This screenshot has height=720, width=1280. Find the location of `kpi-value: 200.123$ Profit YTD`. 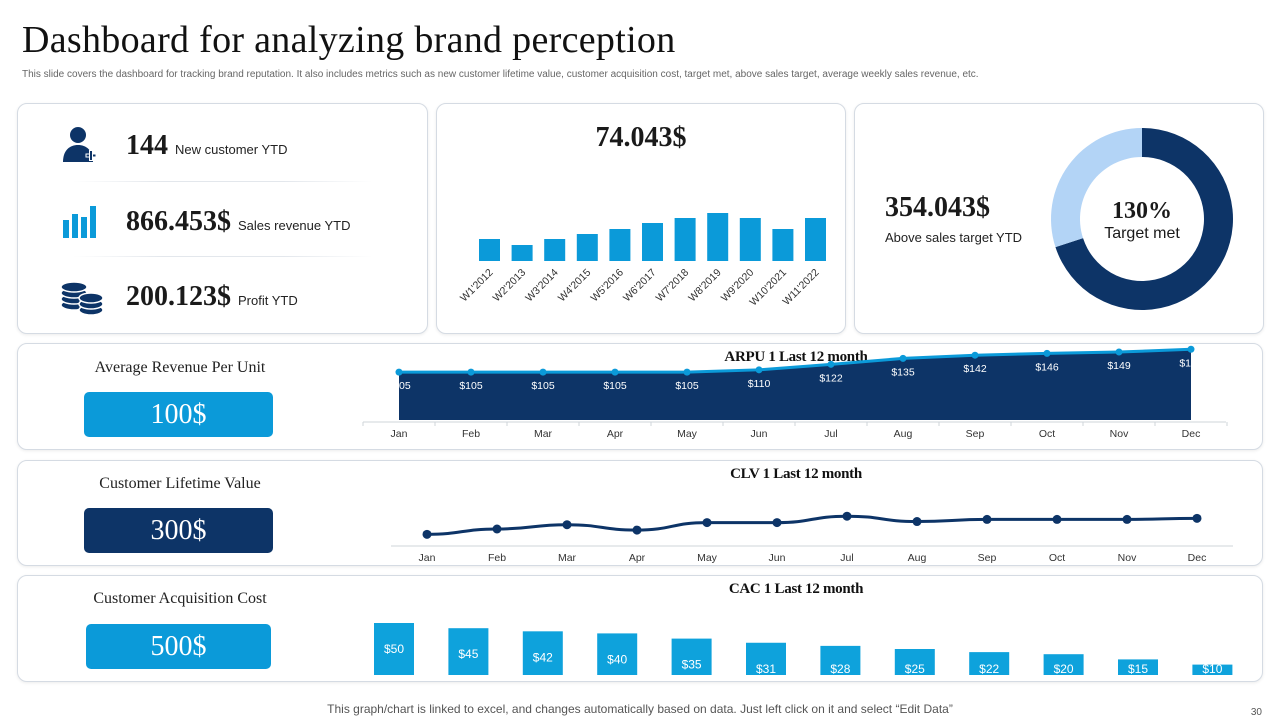

kpi-value: 200.123$ Profit YTD is located at coordinates (212, 297).